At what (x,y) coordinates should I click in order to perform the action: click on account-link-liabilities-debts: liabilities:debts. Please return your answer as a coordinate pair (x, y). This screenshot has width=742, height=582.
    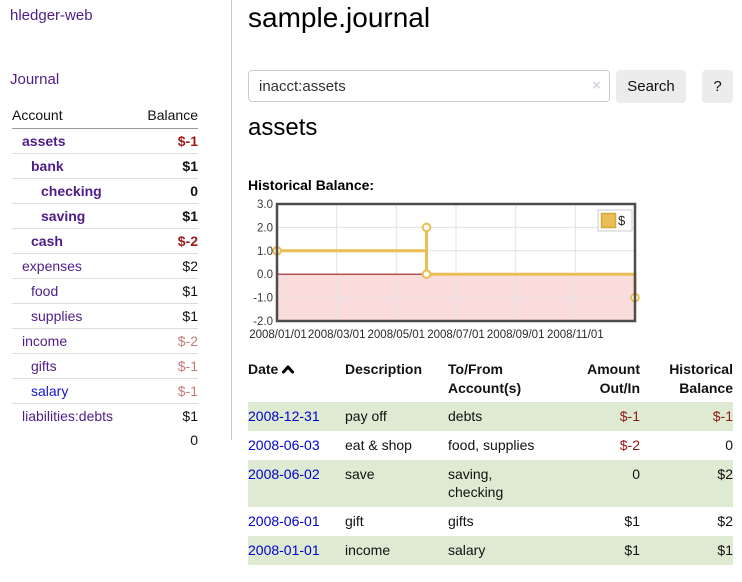
    Looking at the image, I should click on (68, 416).